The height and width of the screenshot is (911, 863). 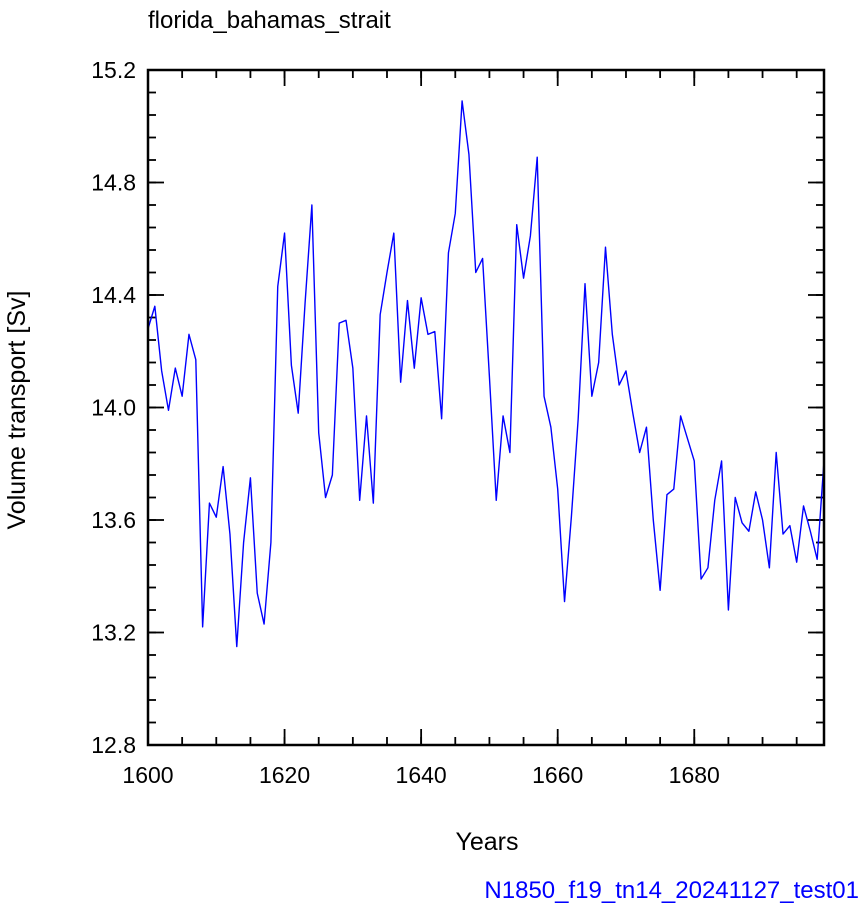 What do you see at coordinates (421, 775) in the screenshot?
I see `x-tick-label: 1640` at bounding box center [421, 775].